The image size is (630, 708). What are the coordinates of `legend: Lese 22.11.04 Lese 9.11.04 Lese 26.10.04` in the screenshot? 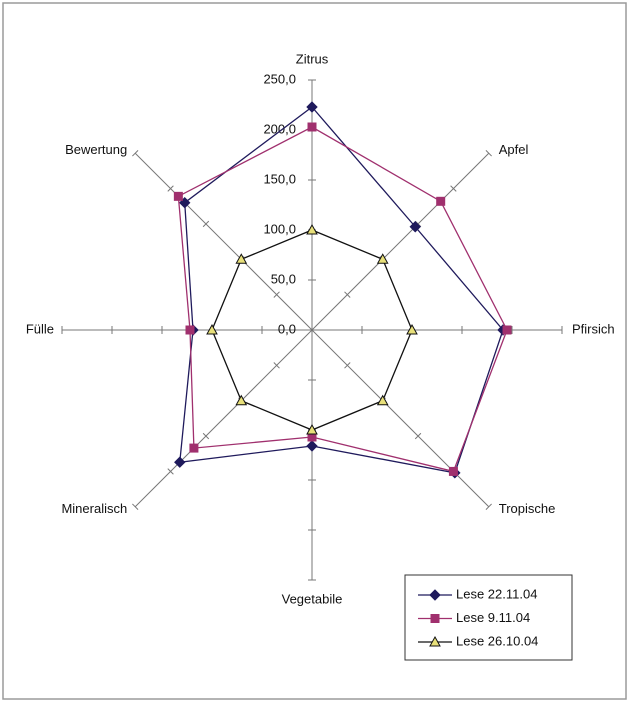 It's located at (488, 617).